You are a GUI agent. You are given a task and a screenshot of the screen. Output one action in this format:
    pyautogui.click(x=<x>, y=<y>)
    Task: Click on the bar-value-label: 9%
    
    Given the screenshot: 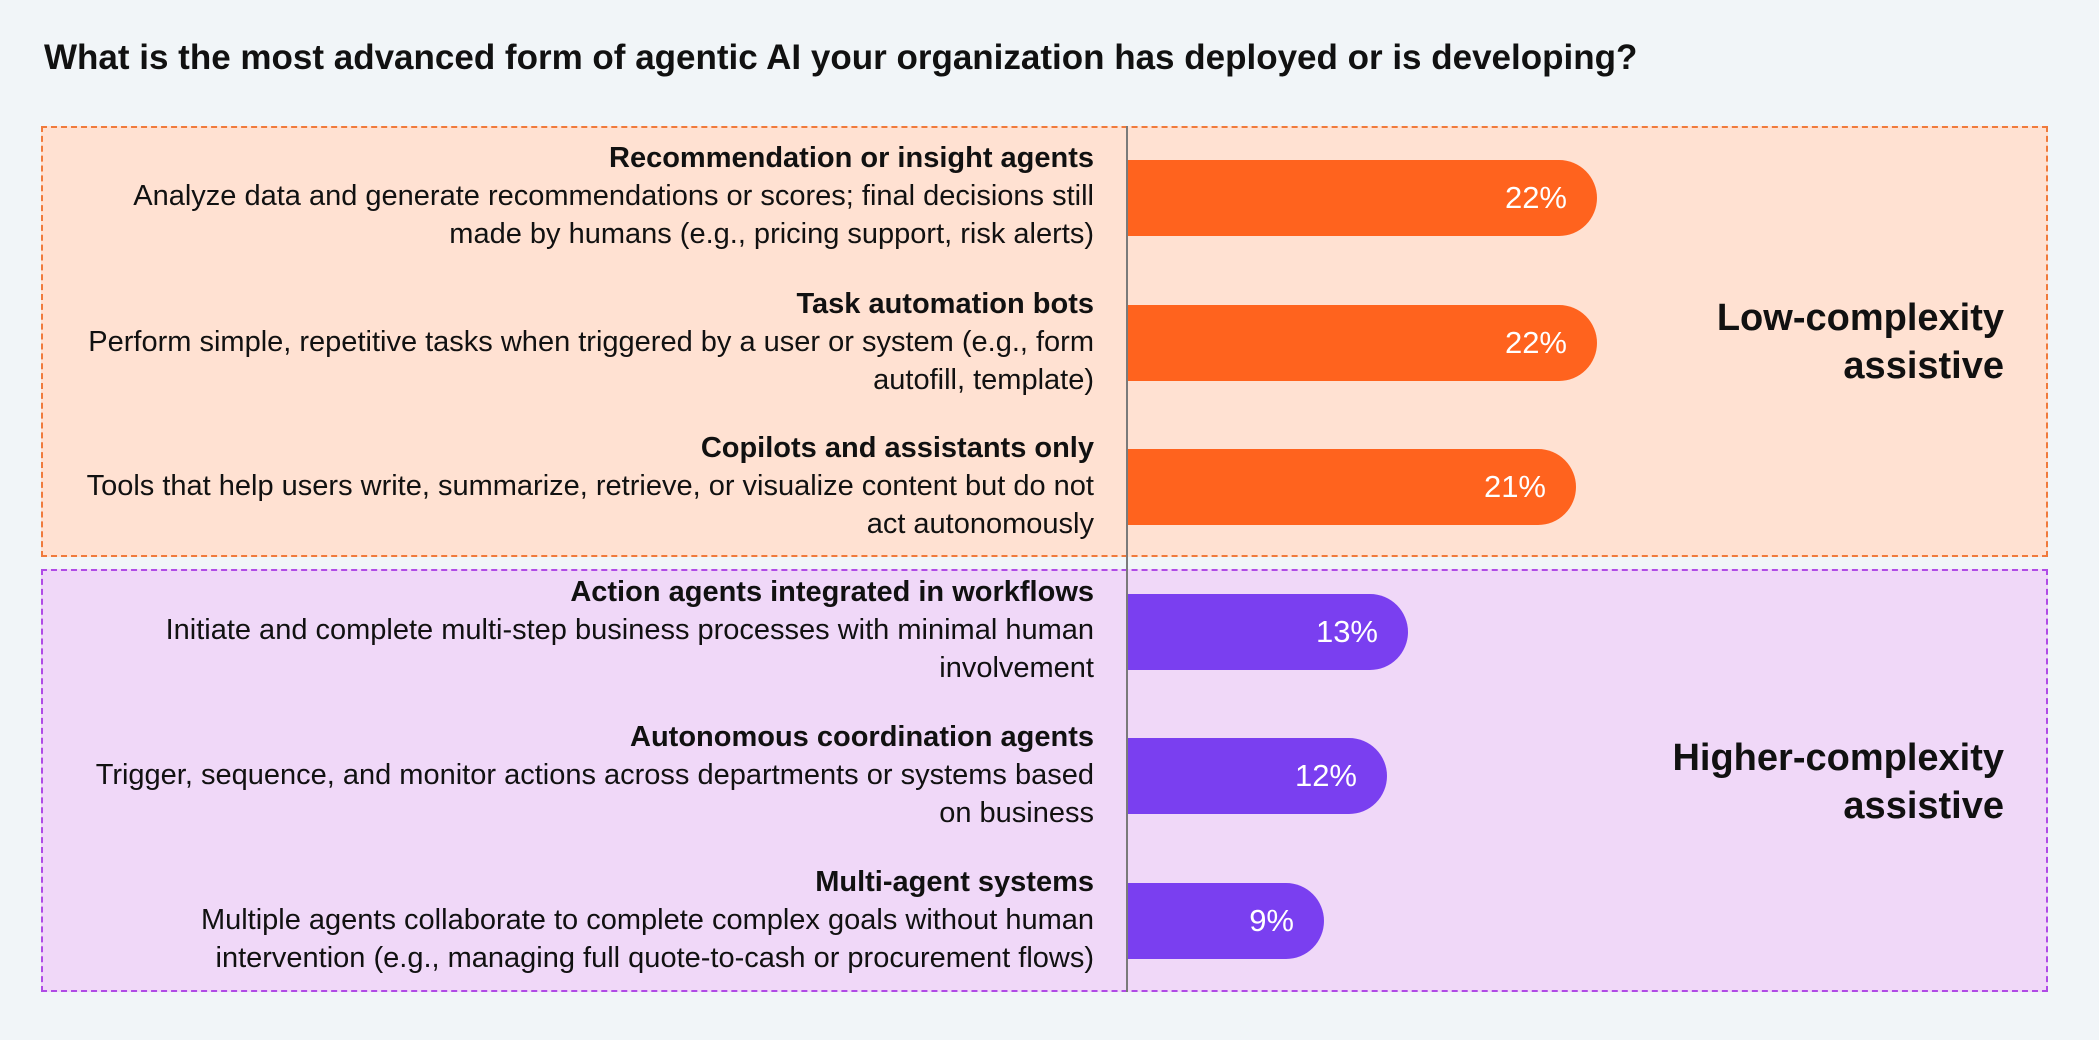 What is the action you would take?
    pyautogui.click(x=1271, y=920)
    